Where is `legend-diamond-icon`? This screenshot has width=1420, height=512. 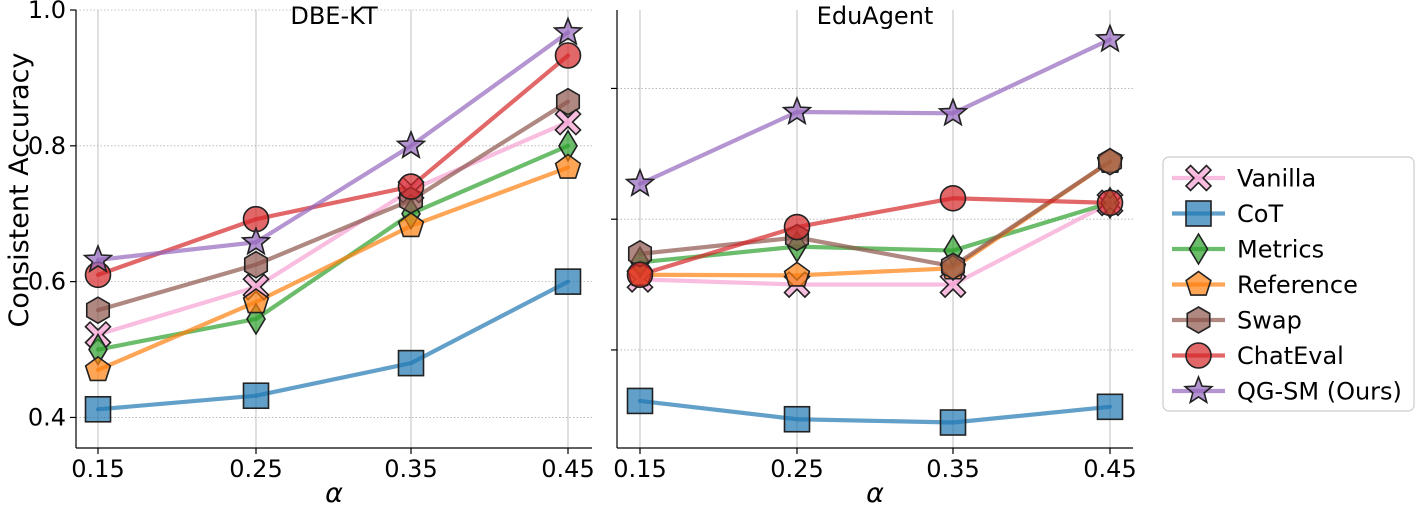 legend-diamond-icon is located at coordinates (1198, 249).